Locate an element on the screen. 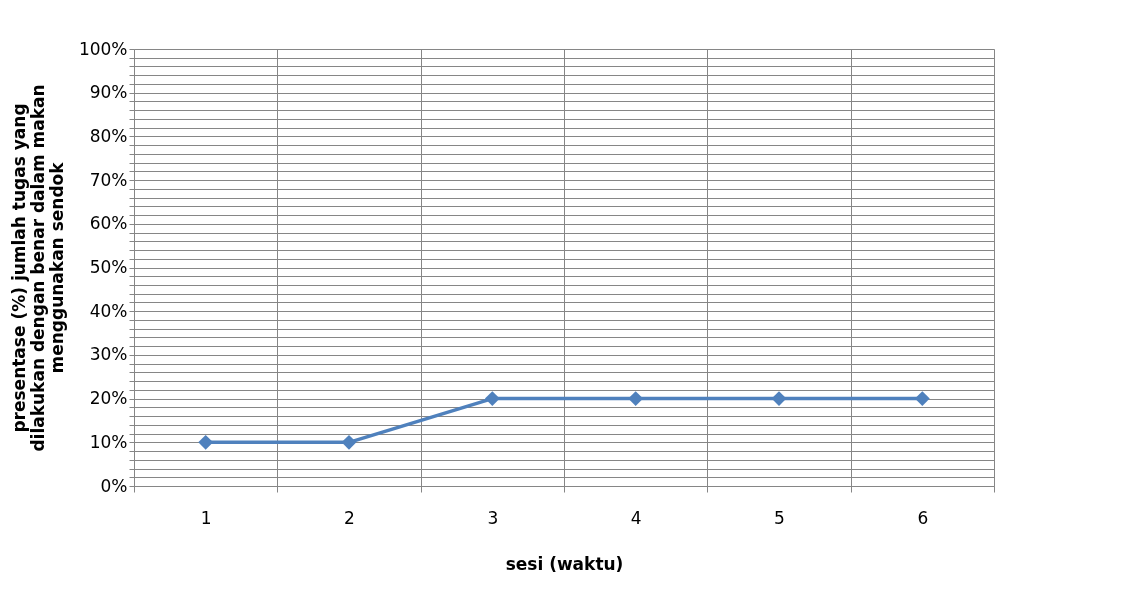 This screenshot has width=1132, height=614. y-tick-label: 80% is located at coordinates (108, 135).